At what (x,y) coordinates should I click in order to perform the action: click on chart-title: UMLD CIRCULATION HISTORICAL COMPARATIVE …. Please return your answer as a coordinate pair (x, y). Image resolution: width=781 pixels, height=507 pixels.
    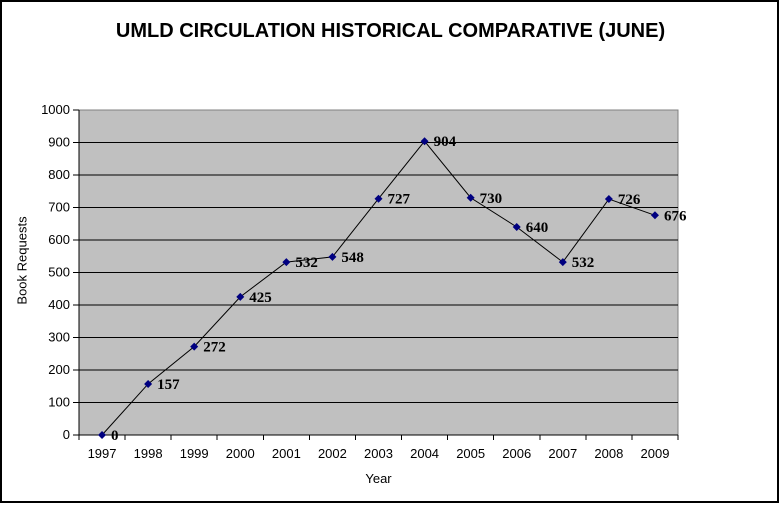
    Looking at the image, I should click on (390, 31).